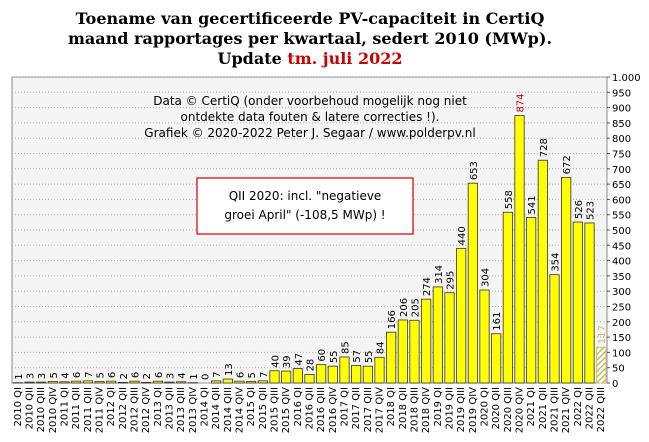 This screenshot has height=442, width=649. Describe the element at coordinates (520, 410) in the screenshot. I see `x-tick-label: 2020 QIV` at that location.